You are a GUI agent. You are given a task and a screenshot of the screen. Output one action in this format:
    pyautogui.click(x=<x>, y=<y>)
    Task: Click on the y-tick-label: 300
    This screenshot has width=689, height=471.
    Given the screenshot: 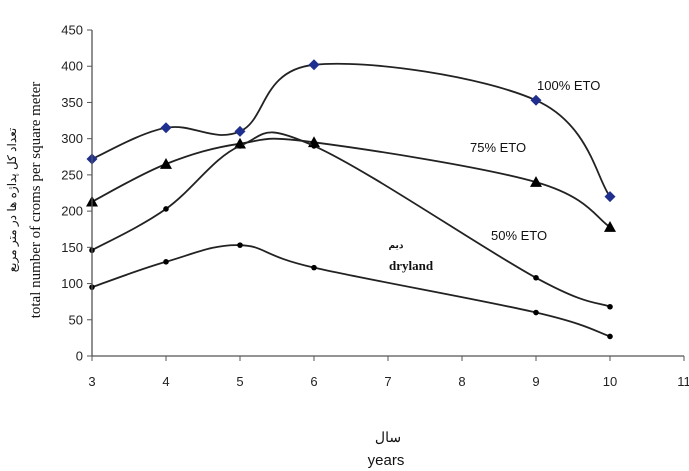 What is the action you would take?
    pyautogui.click(x=72, y=138)
    